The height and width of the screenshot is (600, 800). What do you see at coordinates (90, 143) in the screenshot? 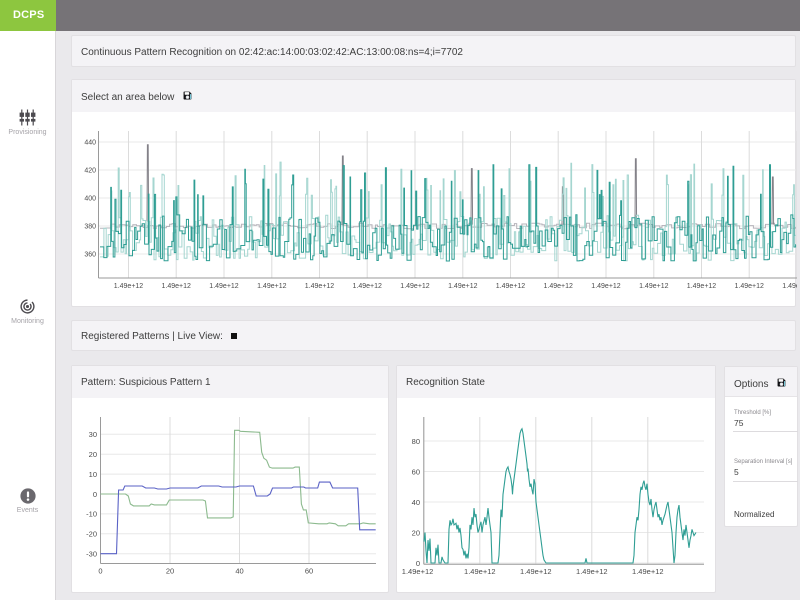
I see `svg-text: 440` at bounding box center [90, 143].